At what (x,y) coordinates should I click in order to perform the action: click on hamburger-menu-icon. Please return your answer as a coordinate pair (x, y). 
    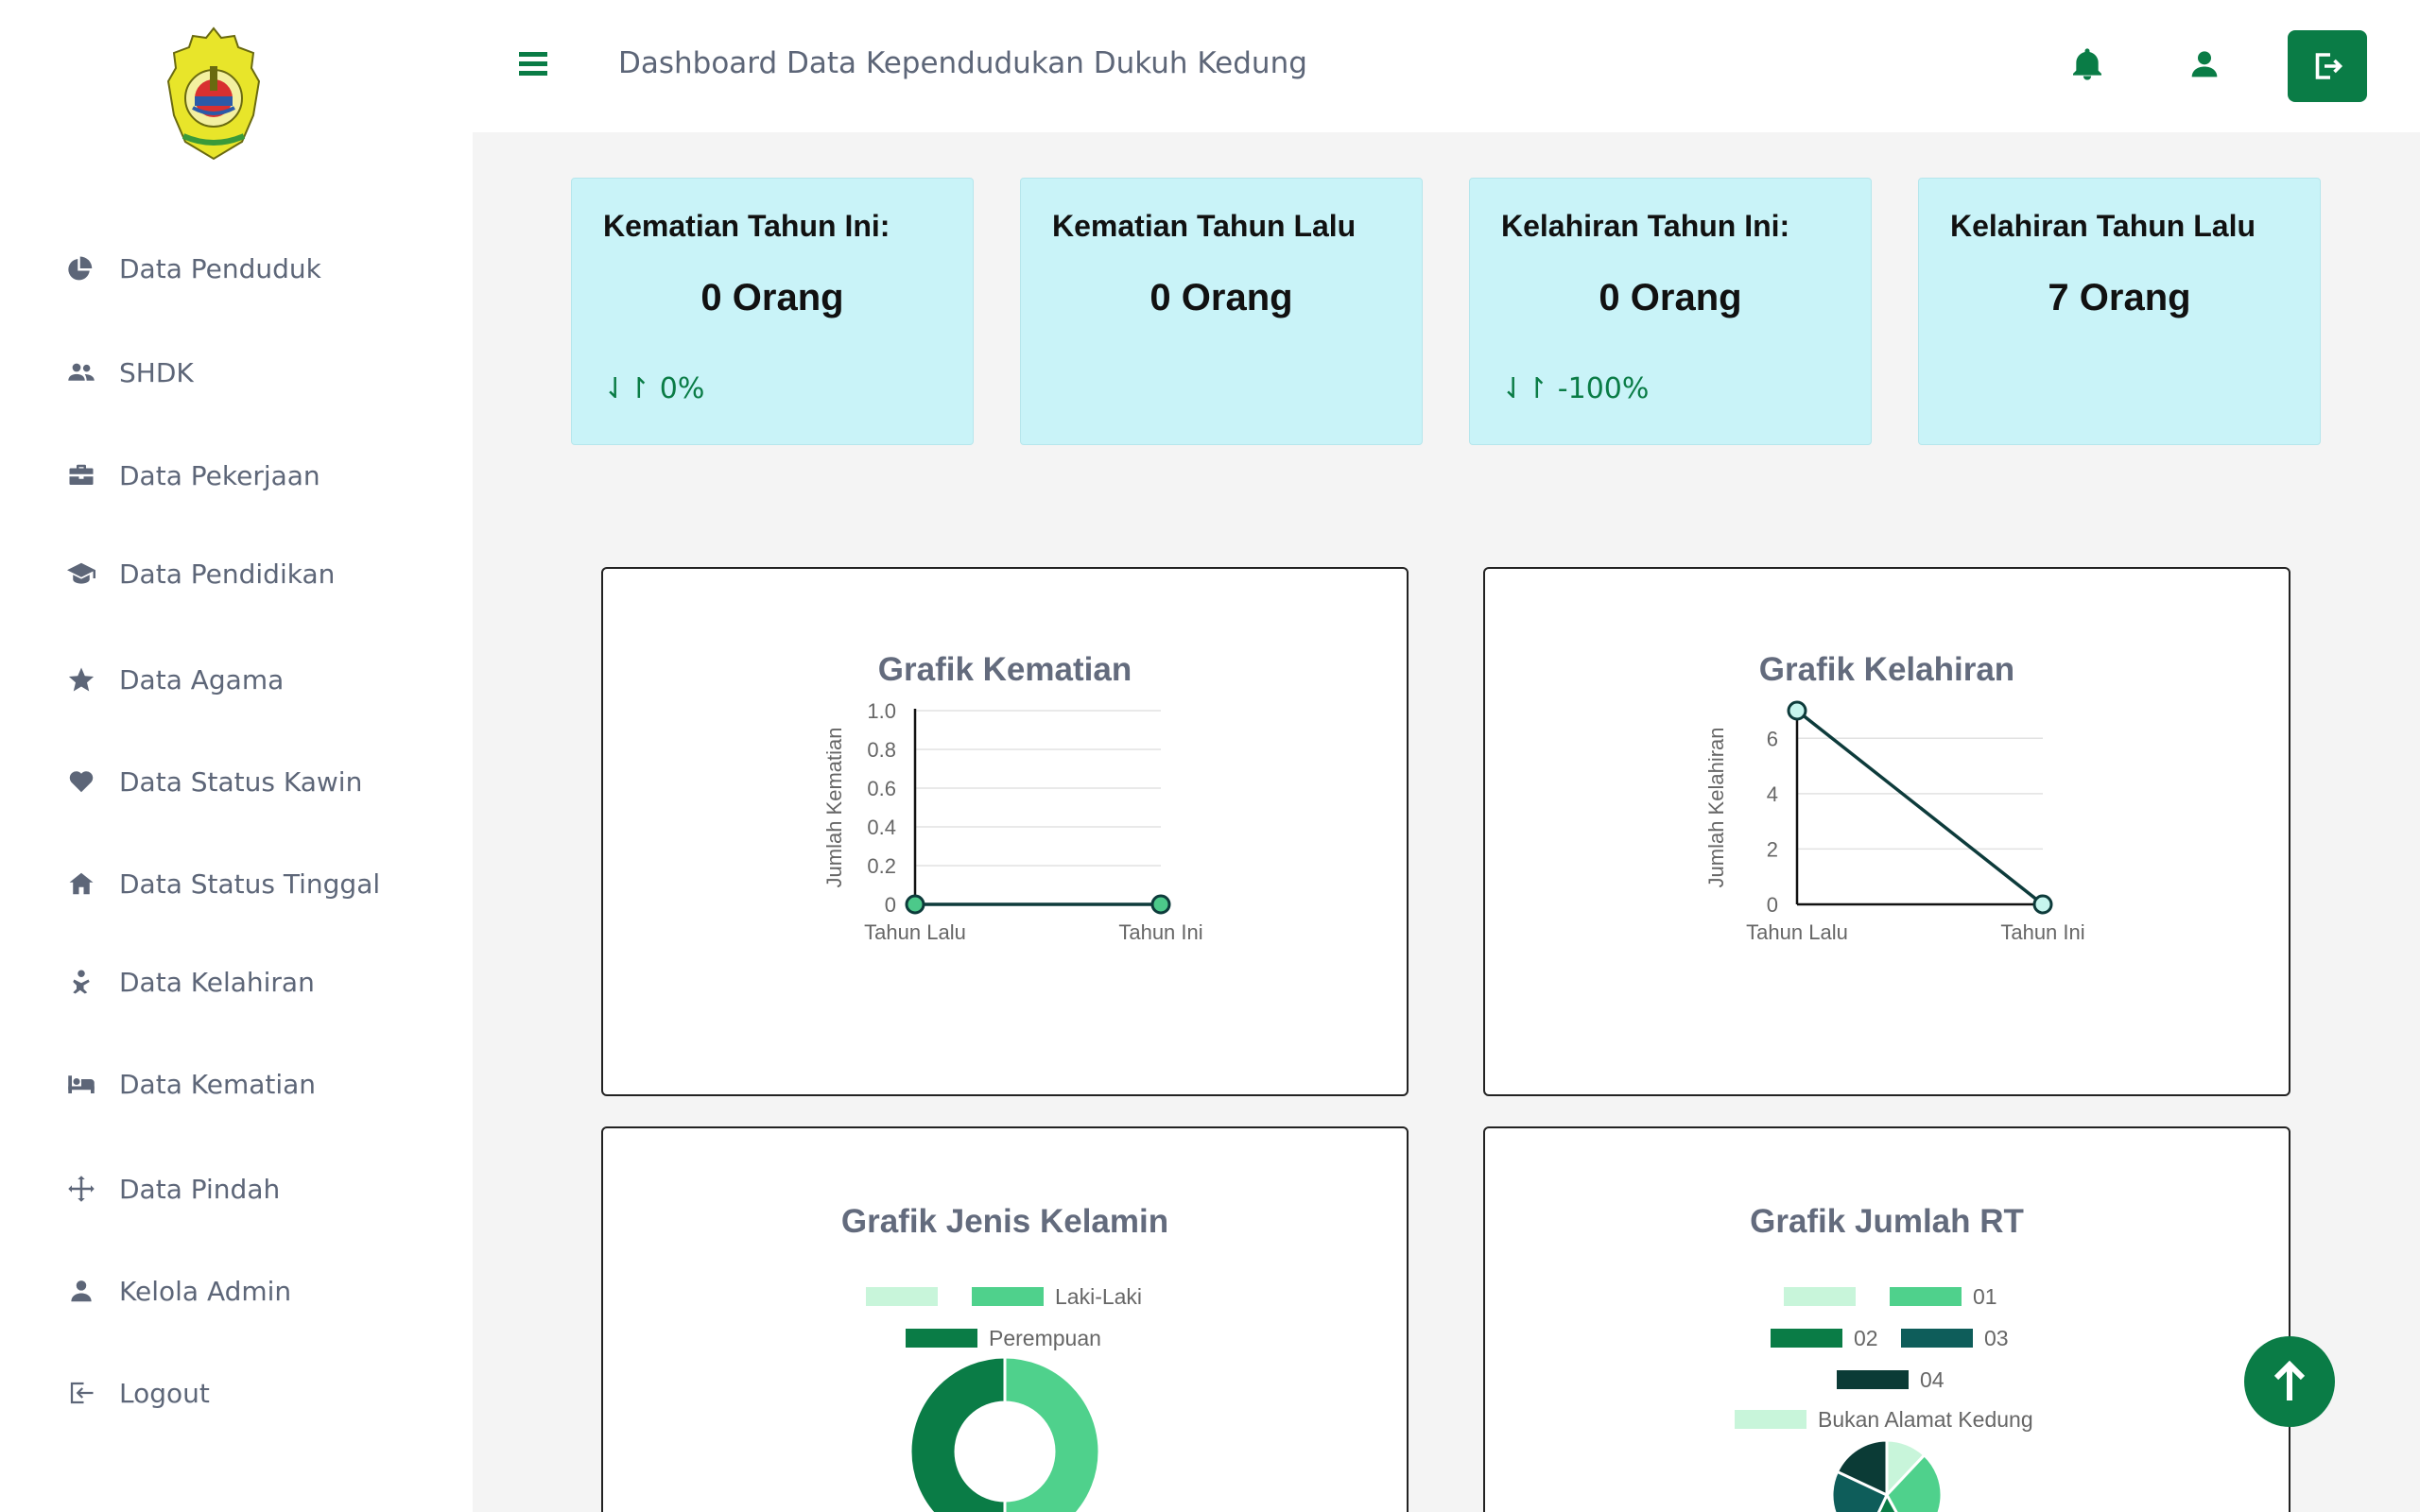
    Looking at the image, I should click on (533, 66).